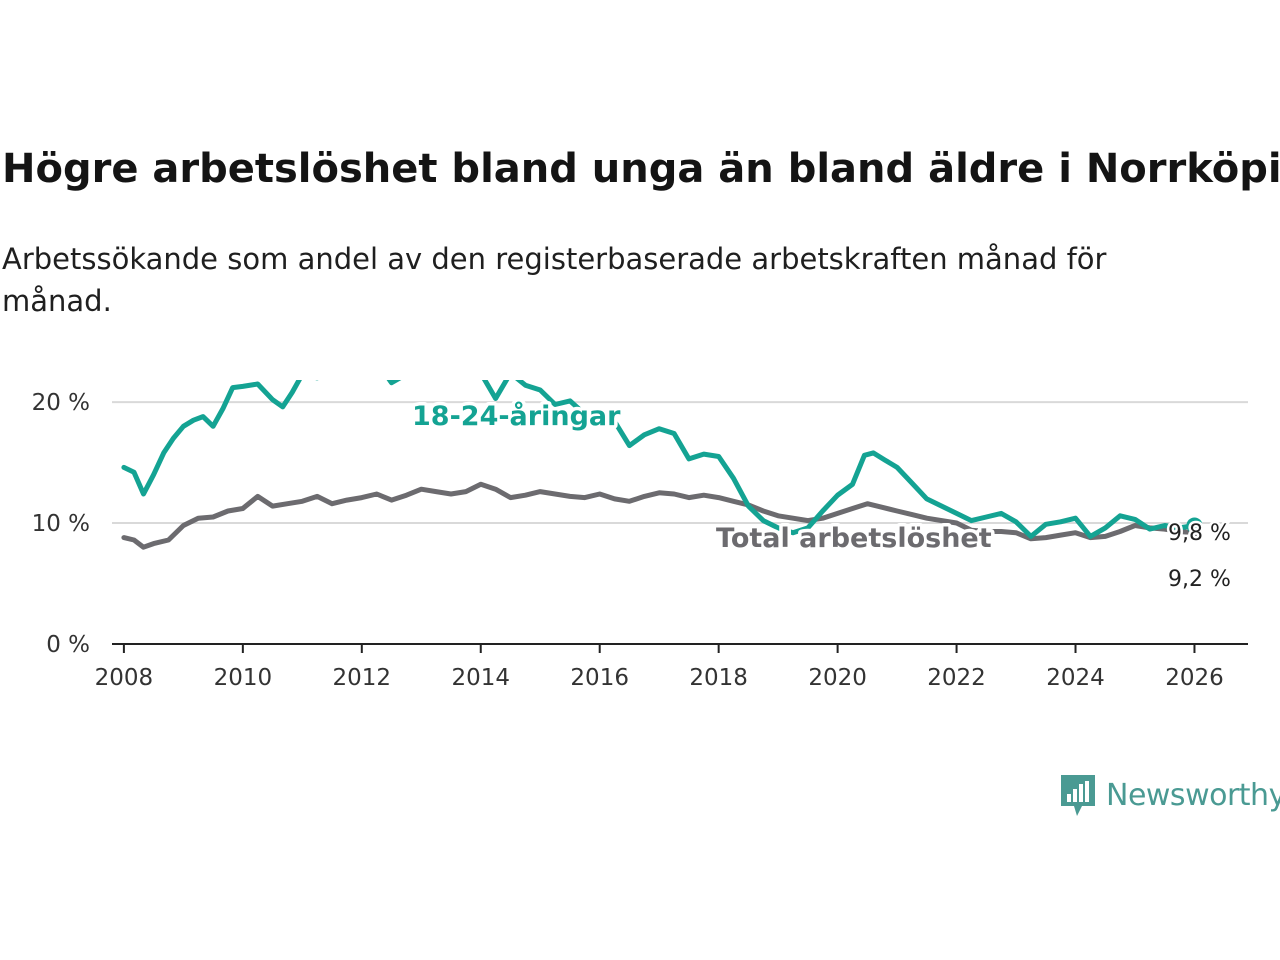 Image resolution: width=1280 pixels, height=960 pixels. I want to click on x-tick-label: 2008, so click(124, 678).